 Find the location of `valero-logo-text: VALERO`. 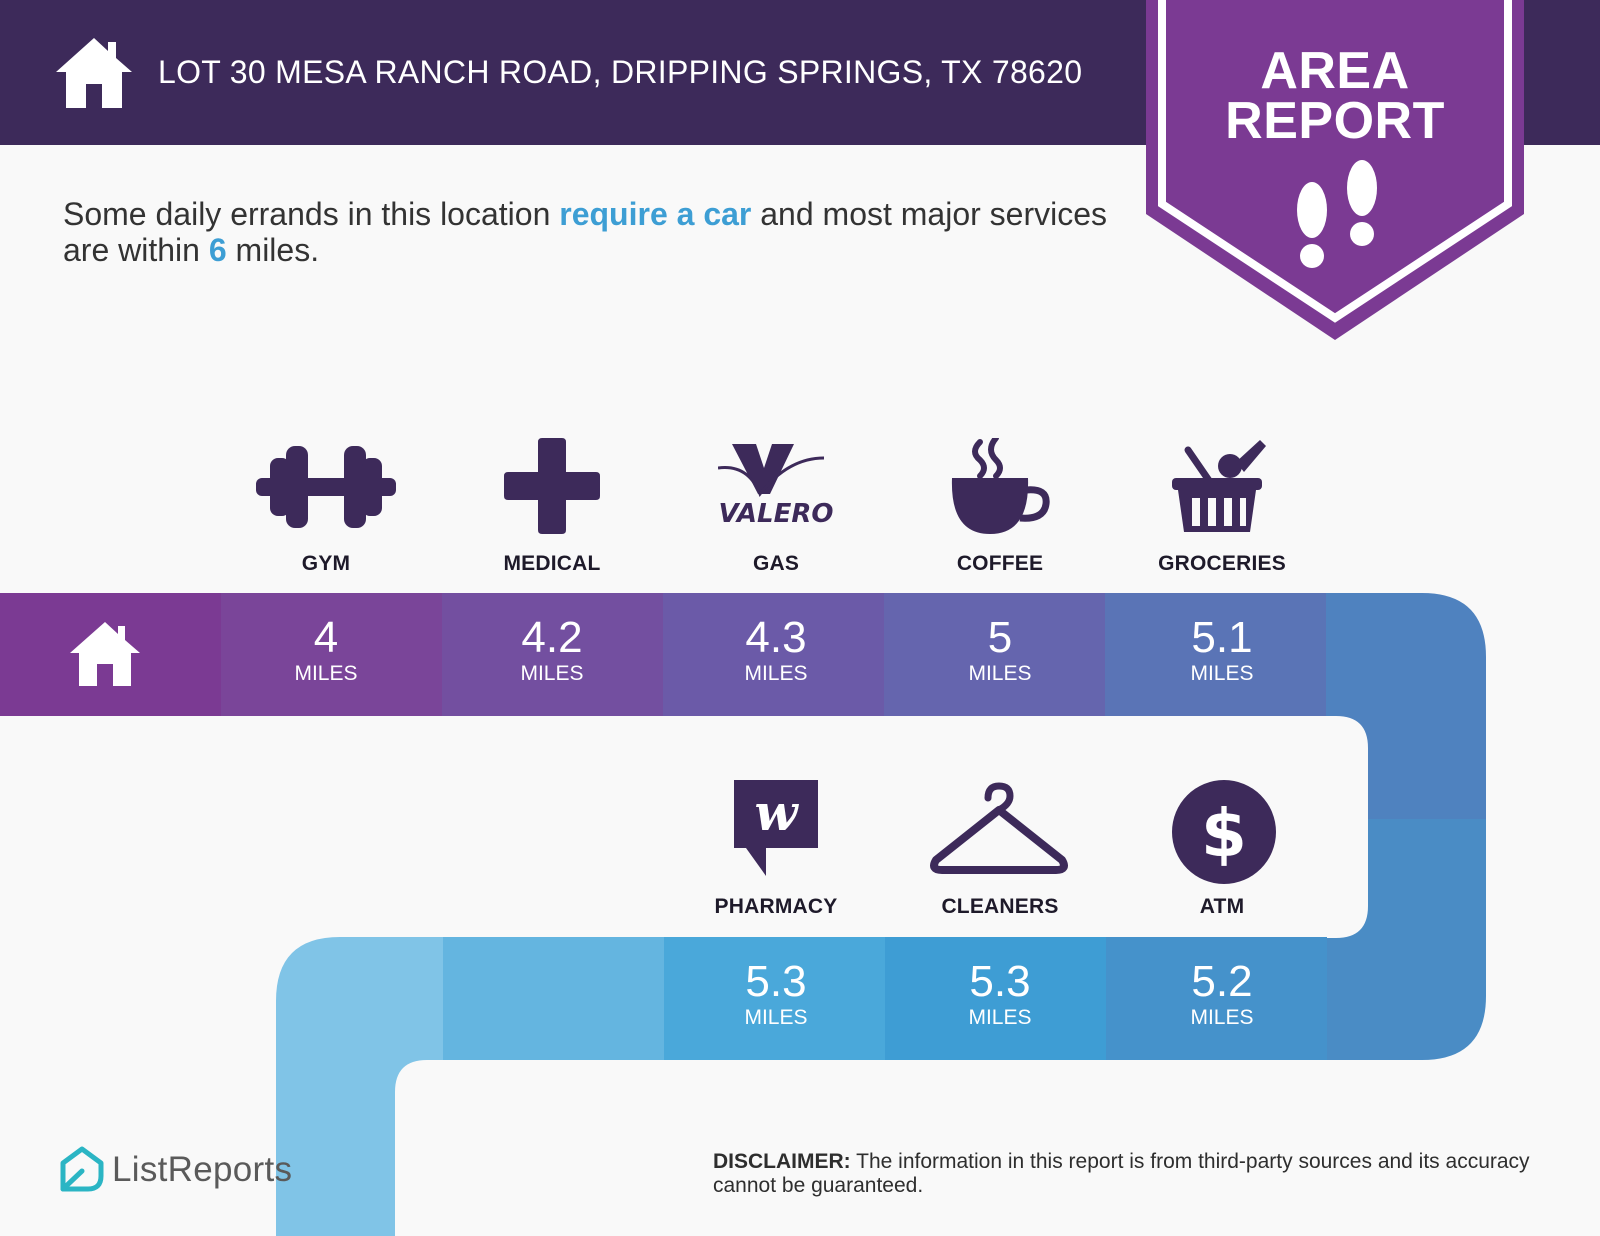

valero-logo-text: VALERO is located at coordinates (776, 513).